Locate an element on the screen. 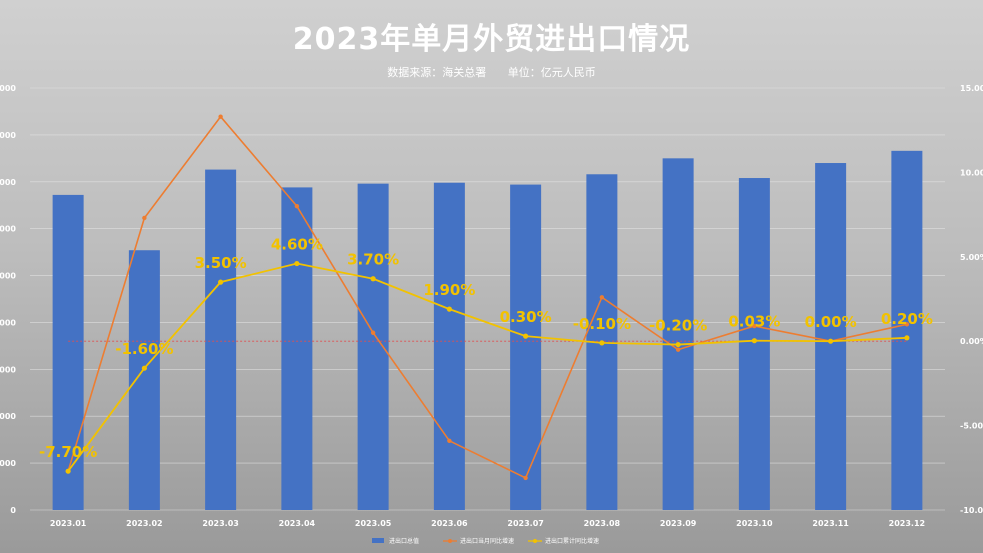 Image resolution: width=983 pixels, height=553 pixels. chart-title: 2023年单月外贸进出口情况 is located at coordinates (491, 39).